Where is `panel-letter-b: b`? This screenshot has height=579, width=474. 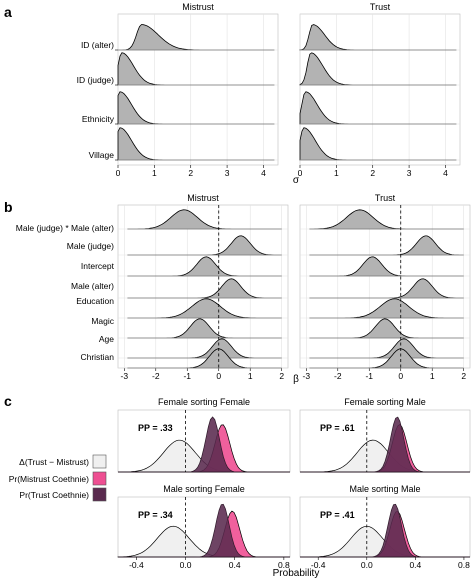
panel-letter-b: b is located at coordinates (8, 207).